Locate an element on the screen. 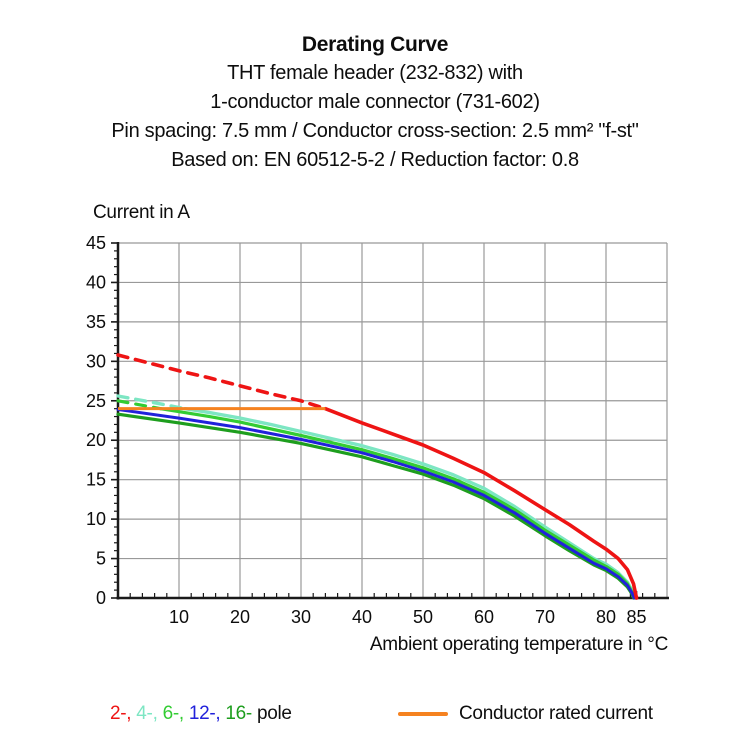 This screenshot has width=750, height=750. legend-pole-2: 2-, is located at coordinates (121, 713).